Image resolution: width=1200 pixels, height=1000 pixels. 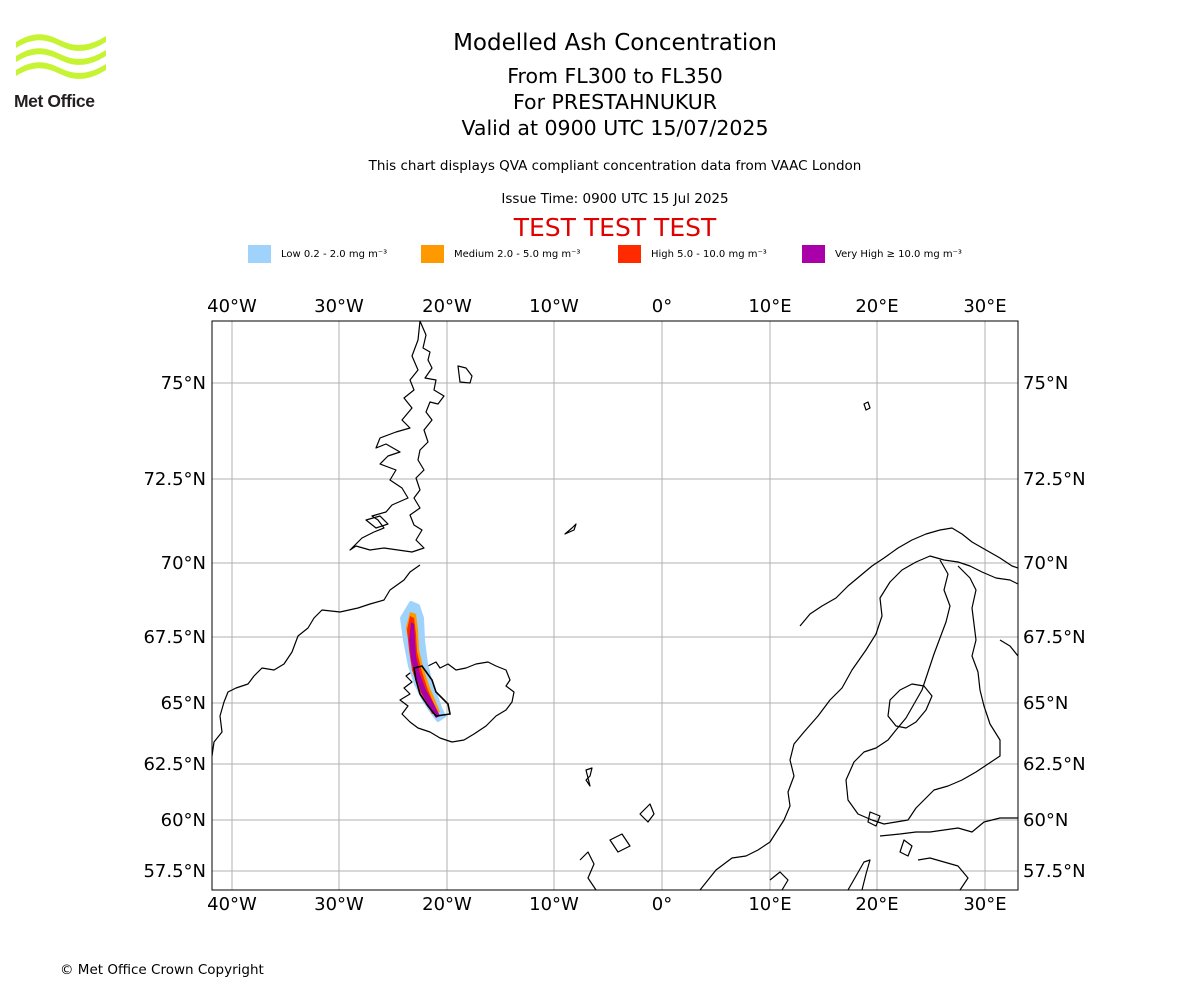 I want to click on lon-label-bottom: 10°W, so click(x=554, y=904).